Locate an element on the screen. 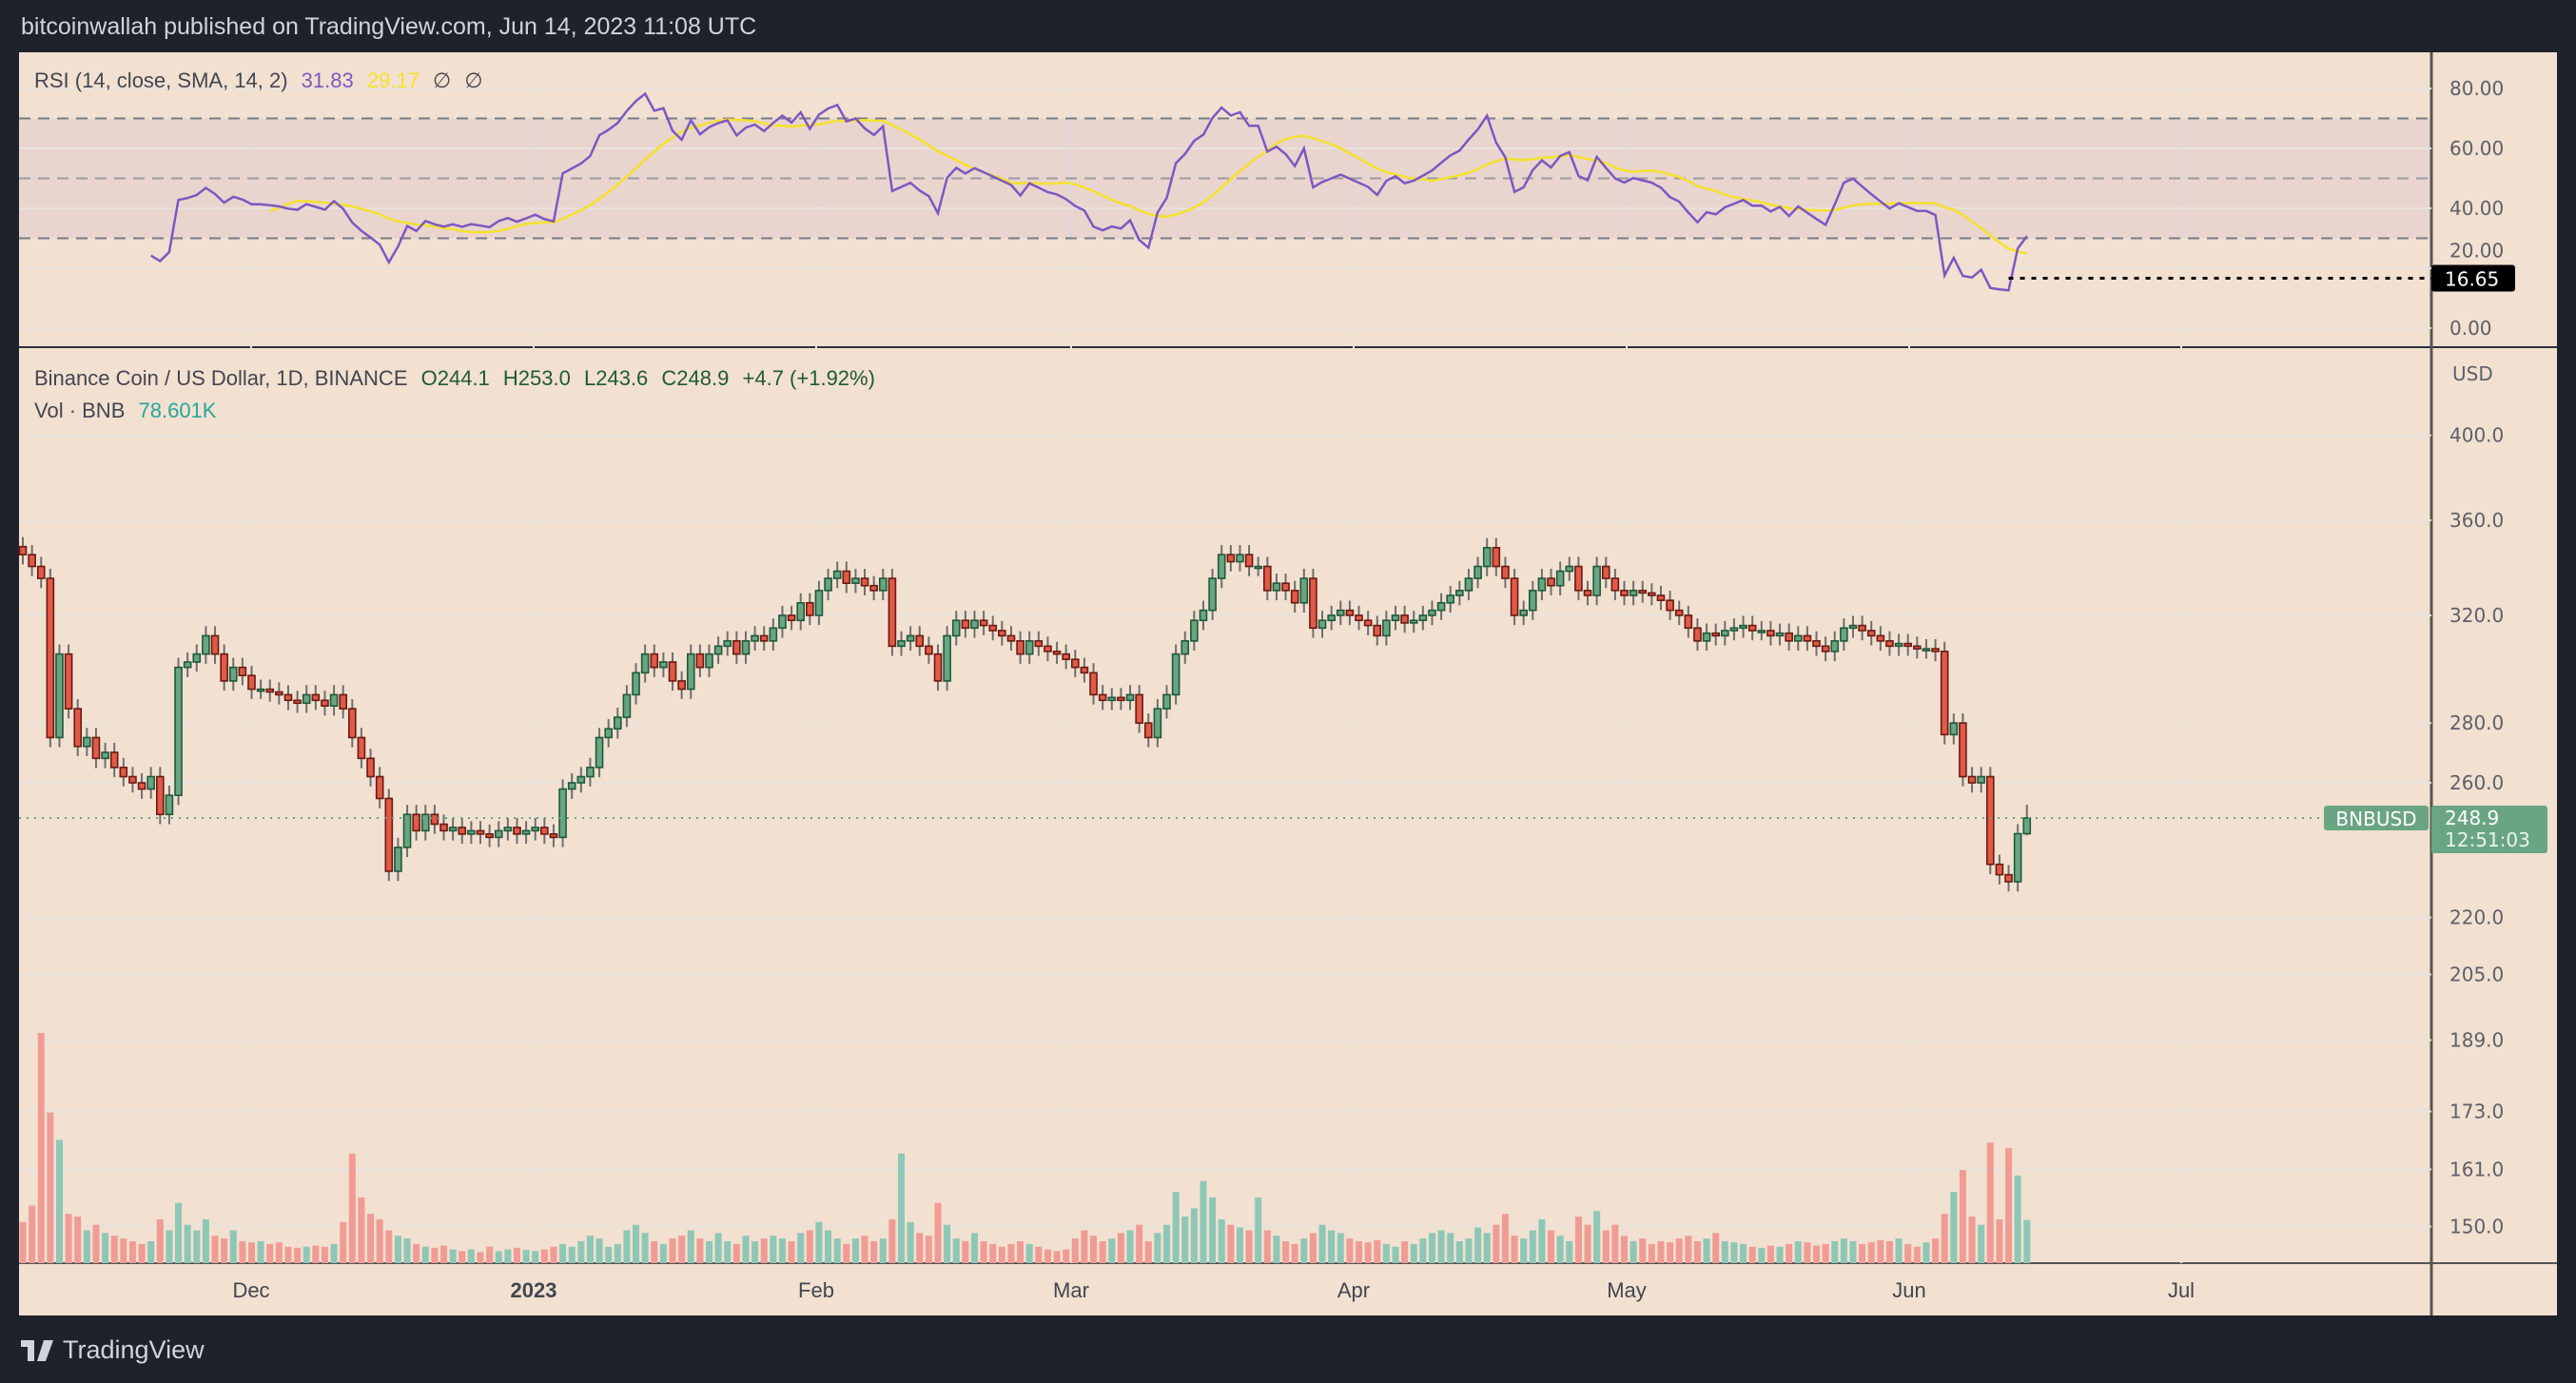  tradingview-logo: TradingView is located at coordinates (113, 1350).